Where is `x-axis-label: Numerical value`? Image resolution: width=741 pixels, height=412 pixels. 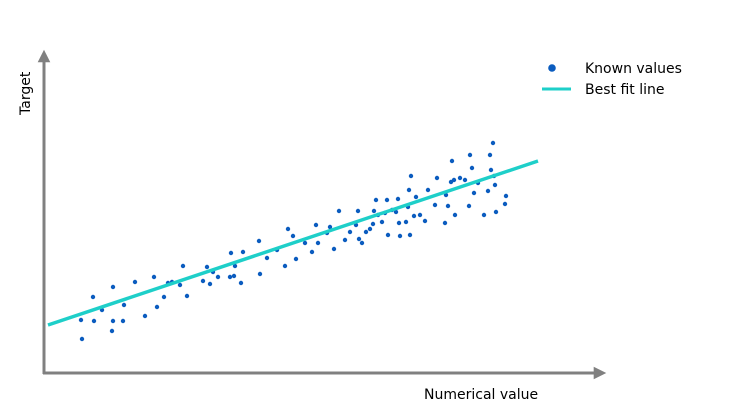
x-axis-label: Numerical value is located at coordinates (481, 395).